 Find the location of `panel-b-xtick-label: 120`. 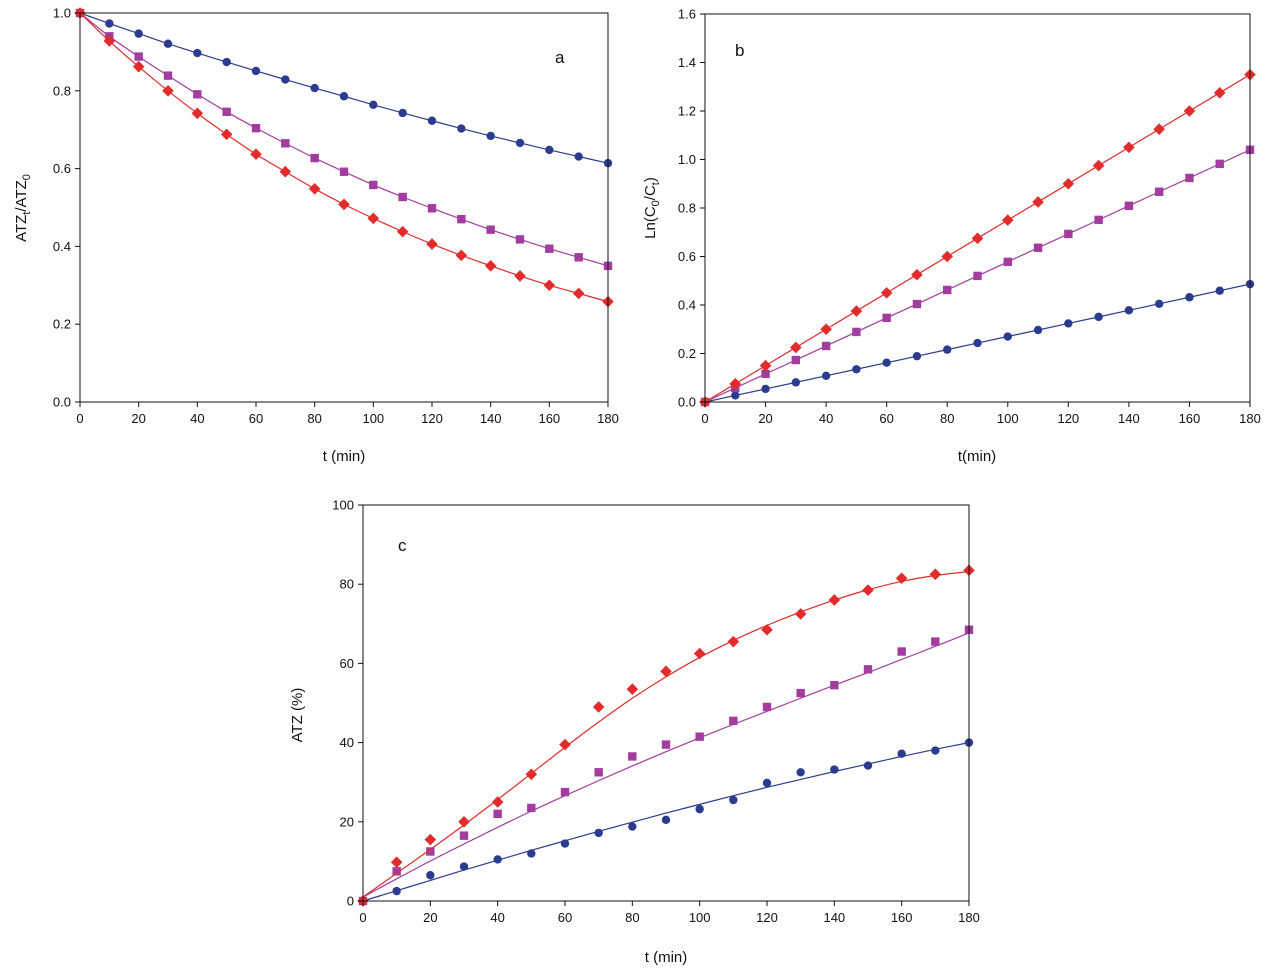

panel-b-xtick-label: 120 is located at coordinates (1068, 418).